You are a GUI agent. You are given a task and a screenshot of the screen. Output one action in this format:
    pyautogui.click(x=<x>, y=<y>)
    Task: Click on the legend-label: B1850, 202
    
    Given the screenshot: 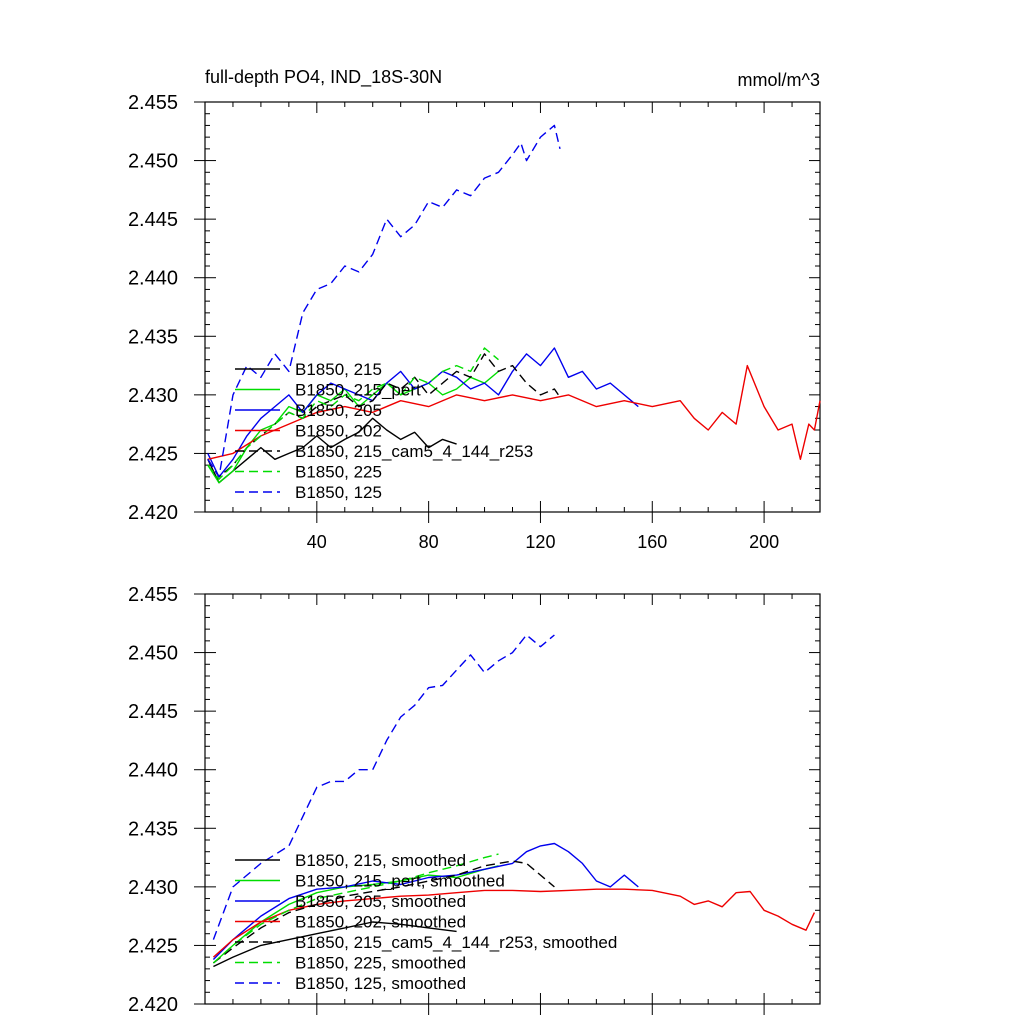 What is the action you would take?
    pyautogui.click(x=338, y=431)
    